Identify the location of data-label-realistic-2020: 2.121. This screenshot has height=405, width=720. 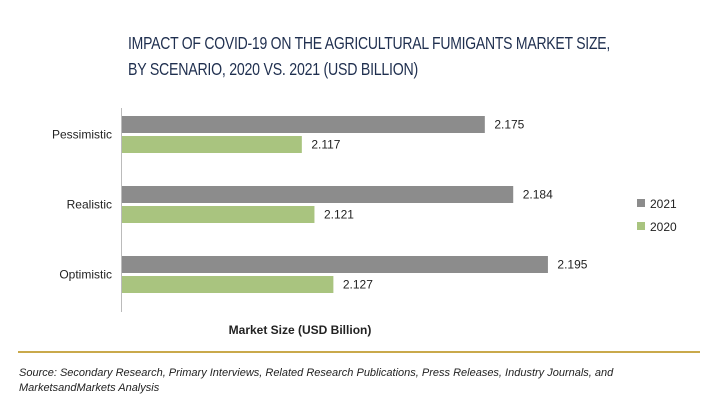
(339, 215).